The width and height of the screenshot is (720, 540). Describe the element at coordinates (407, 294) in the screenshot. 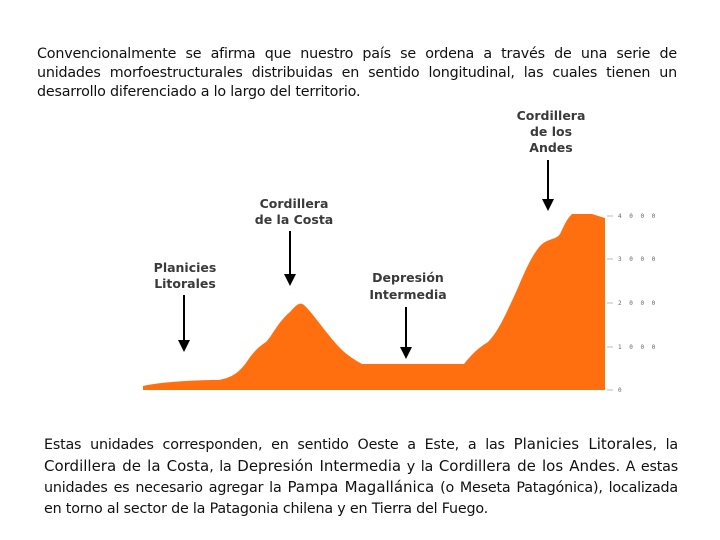

I see `label-line: Intermedia` at that location.